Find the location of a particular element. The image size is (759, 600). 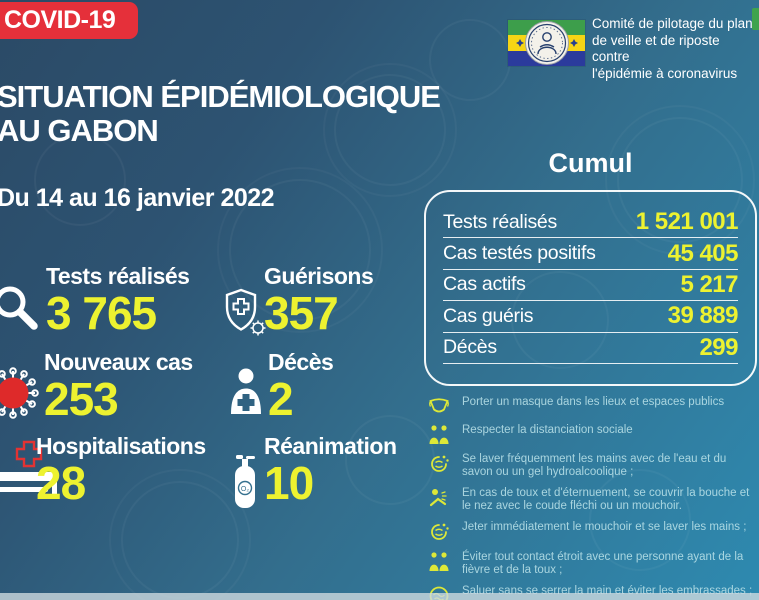

guideline-distancing: Respecter la distanciation sociale is located at coordinates (593, 434).